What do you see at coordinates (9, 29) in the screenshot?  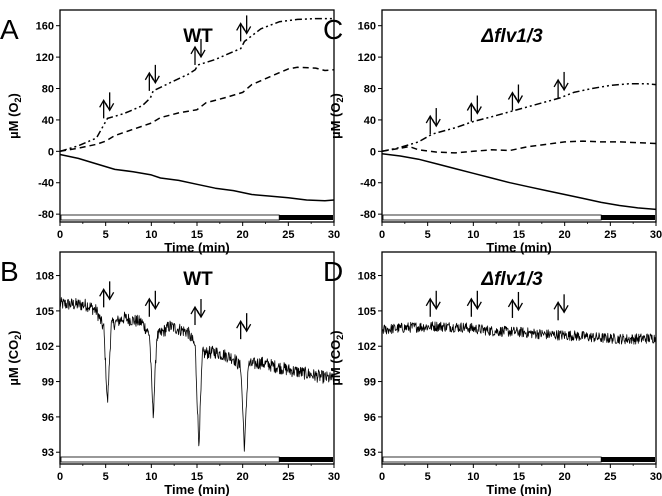 I see `panel-letter: A` at bounding box center [9, 29].